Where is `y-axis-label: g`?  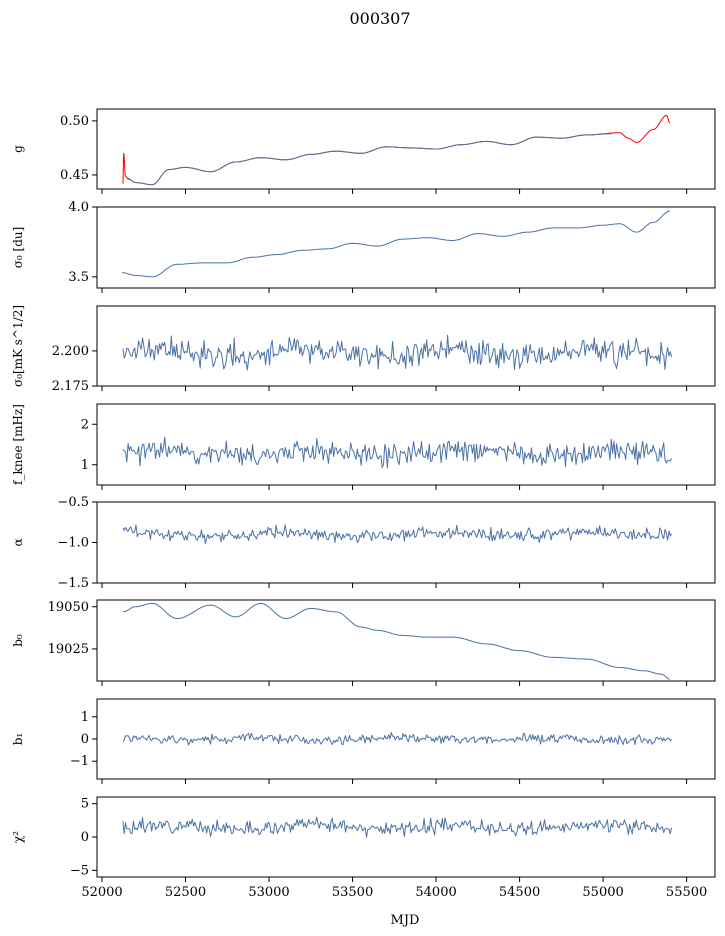 y-axis-label: g is located at coordinates (18, 149).